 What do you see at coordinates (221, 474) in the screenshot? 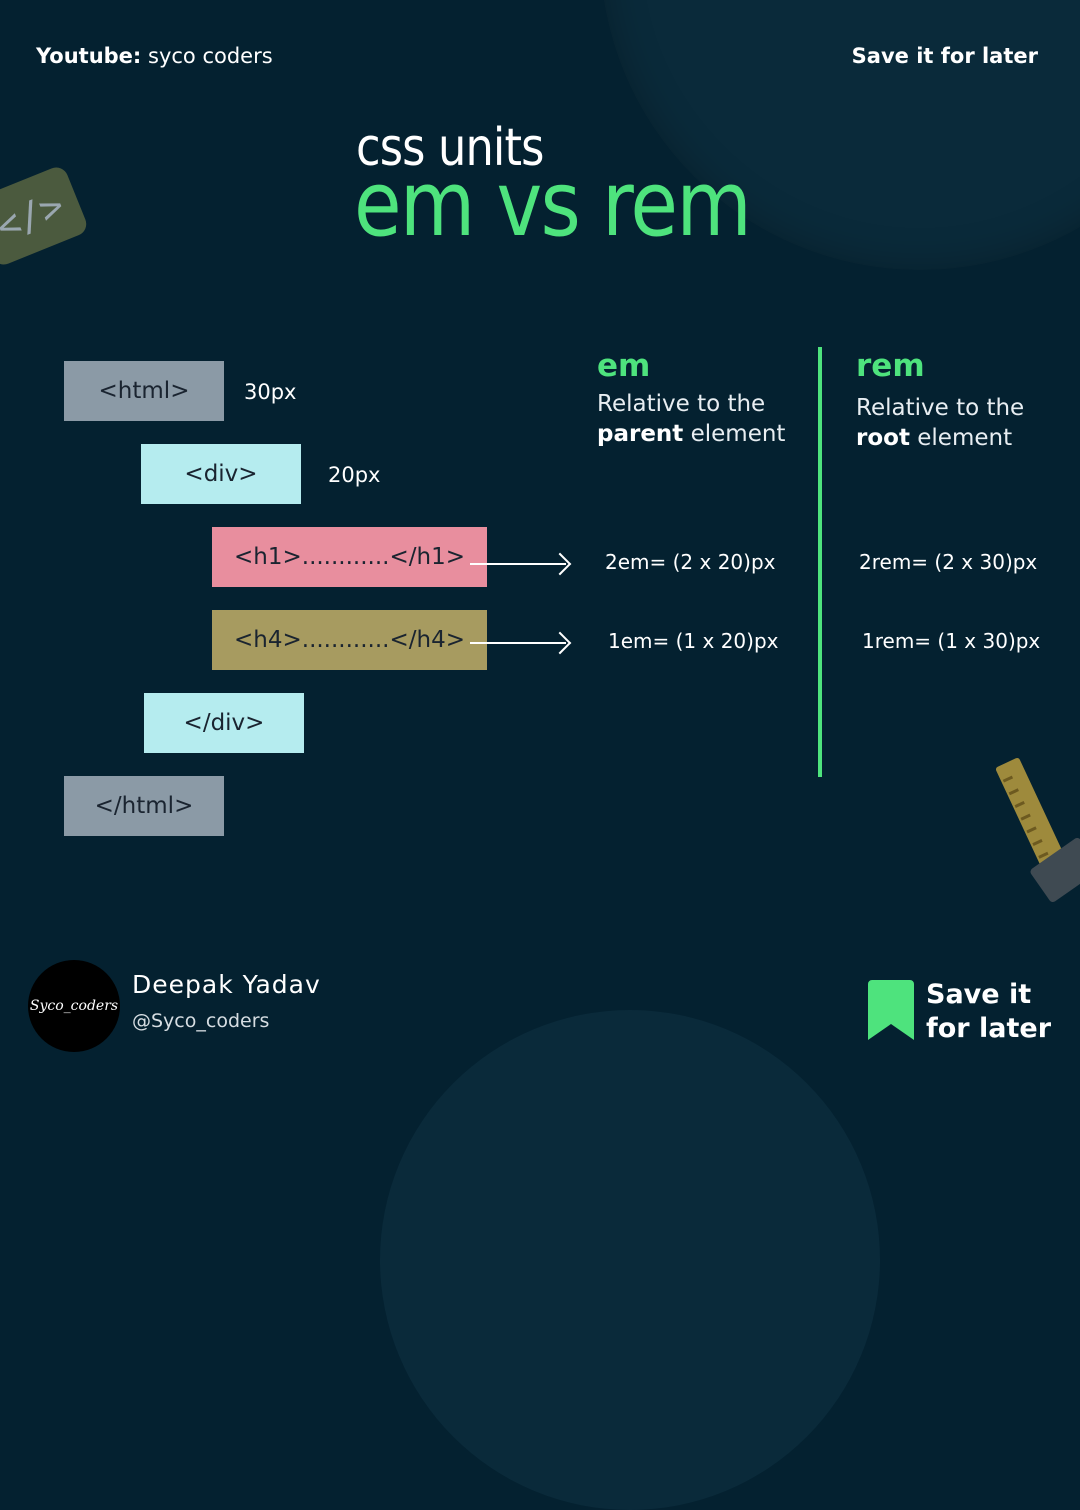
I see `tag-div-open: <div>` at bounding box center [221, 474].